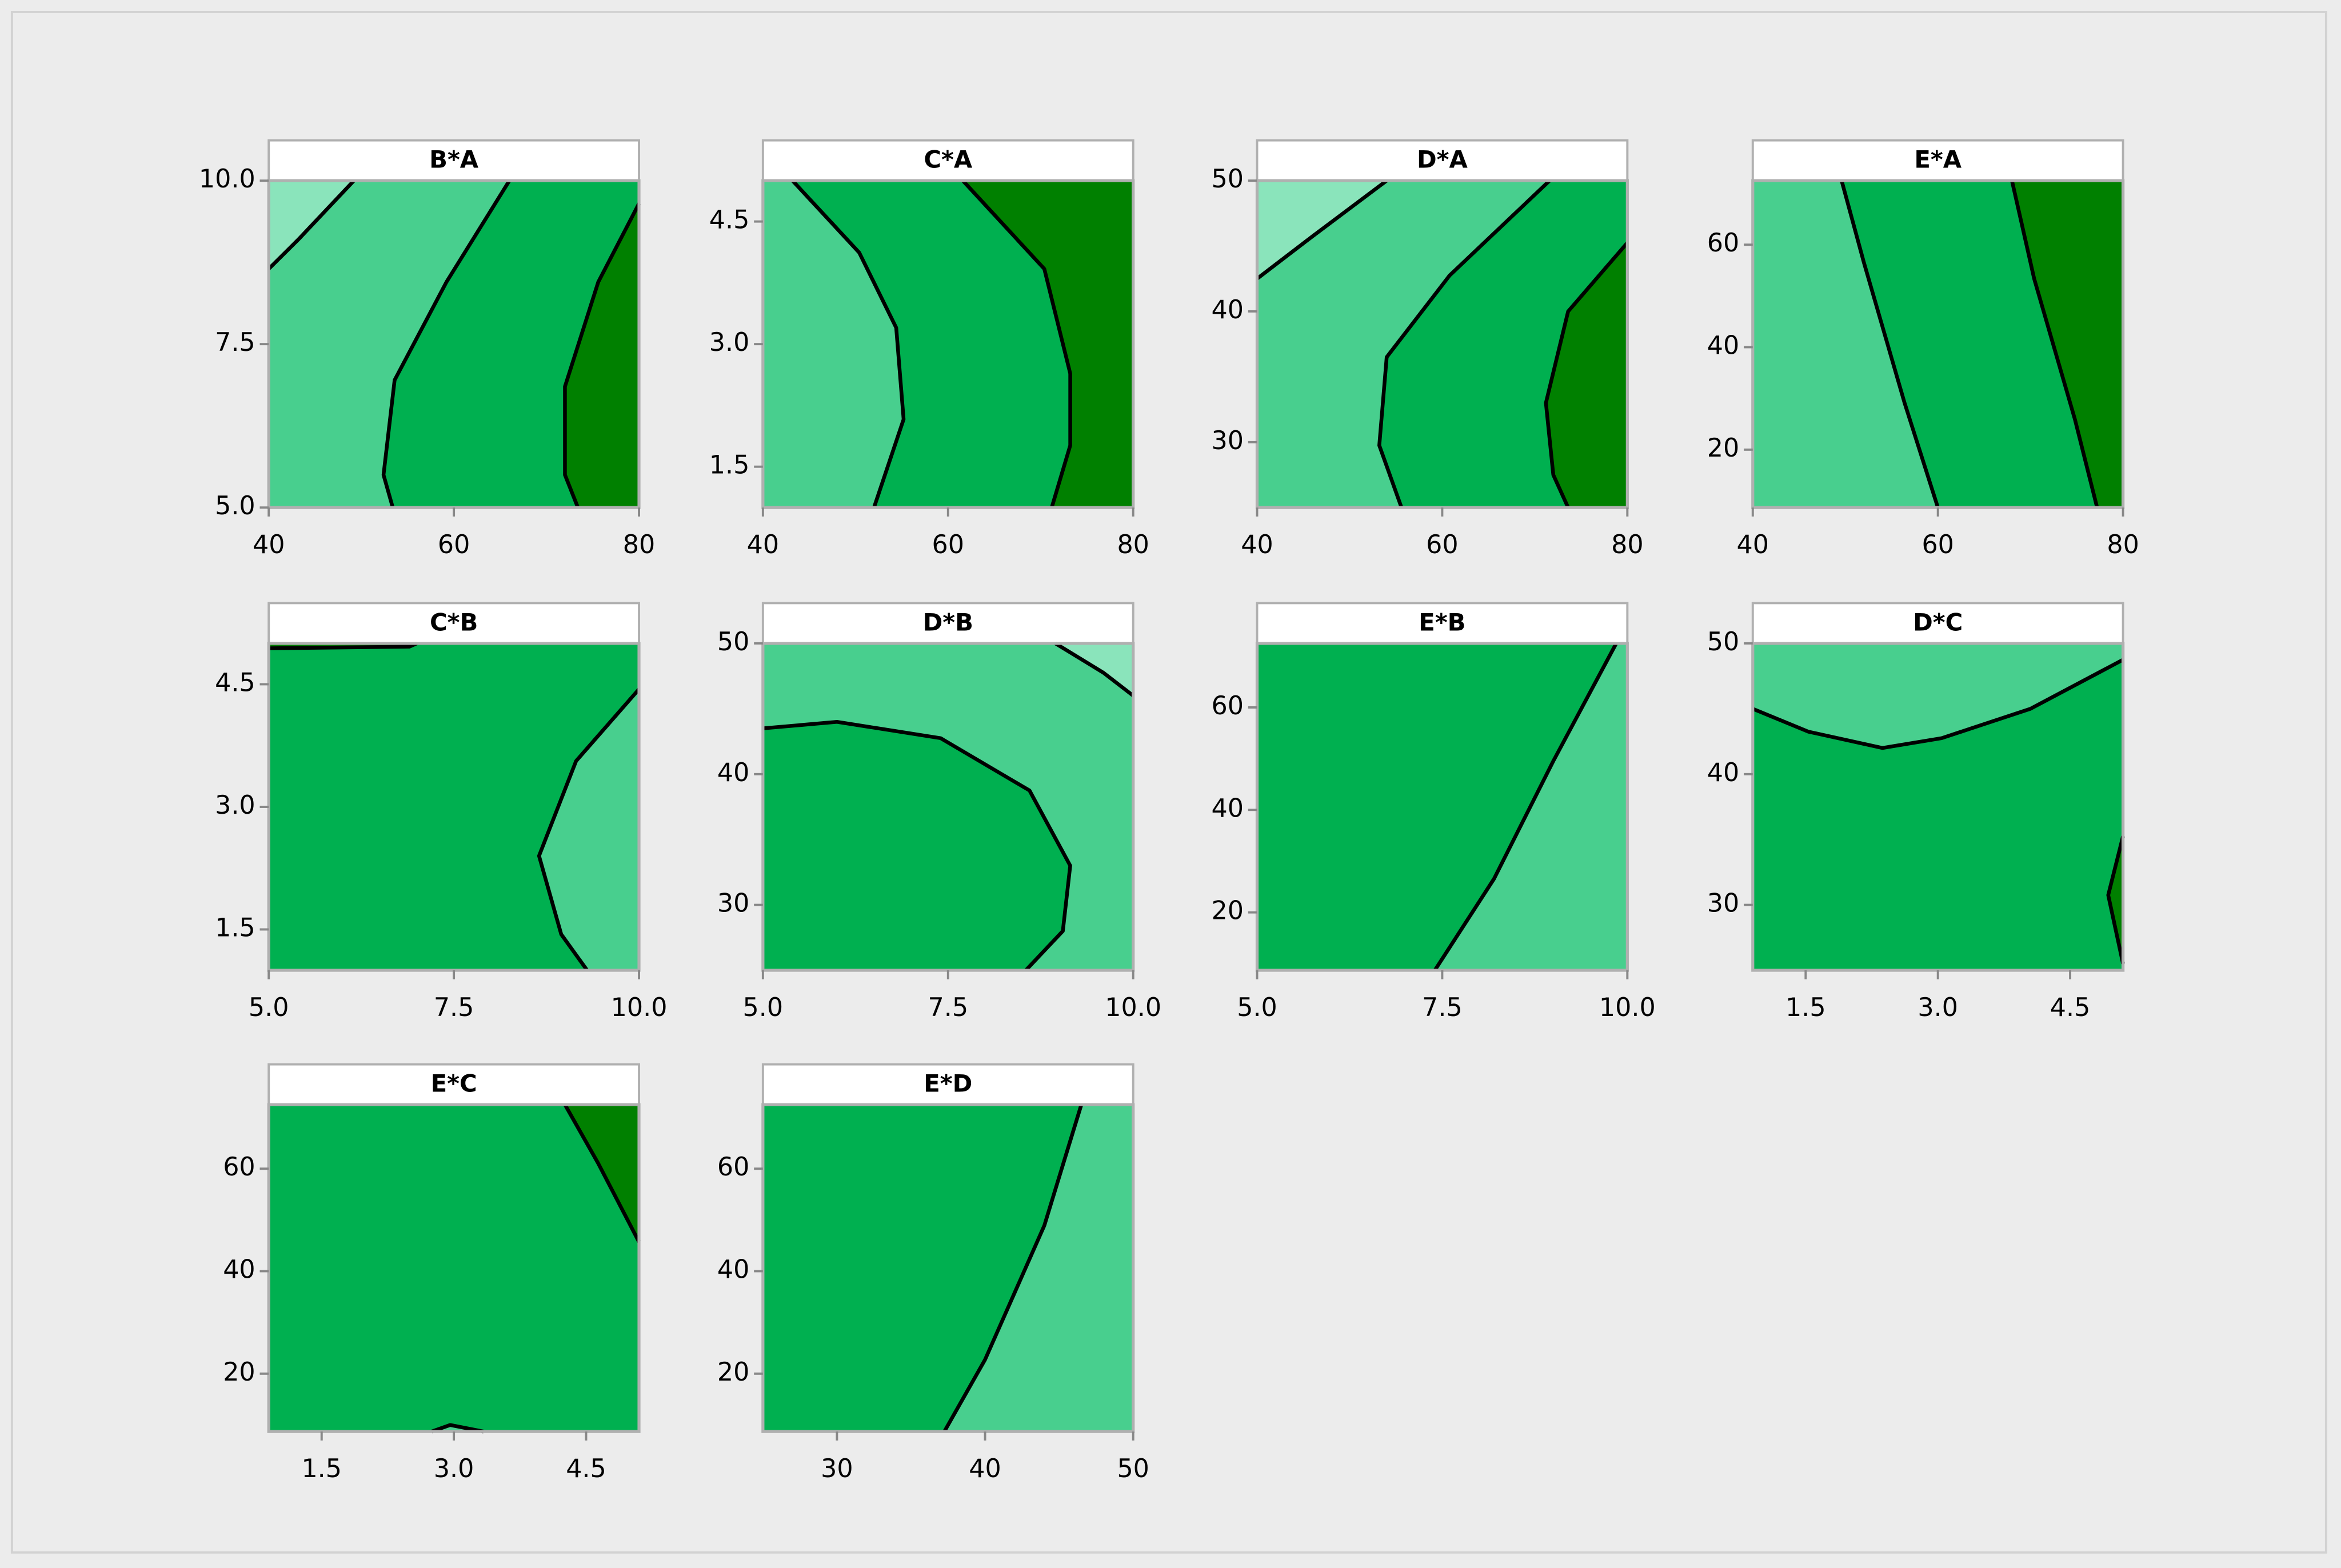 Image resolution: width=2341 pixels, height=1568 pixels. Describe the element at coordinates (1938, 160) in the screenshot. I see `panel-title: E*A` at that location.